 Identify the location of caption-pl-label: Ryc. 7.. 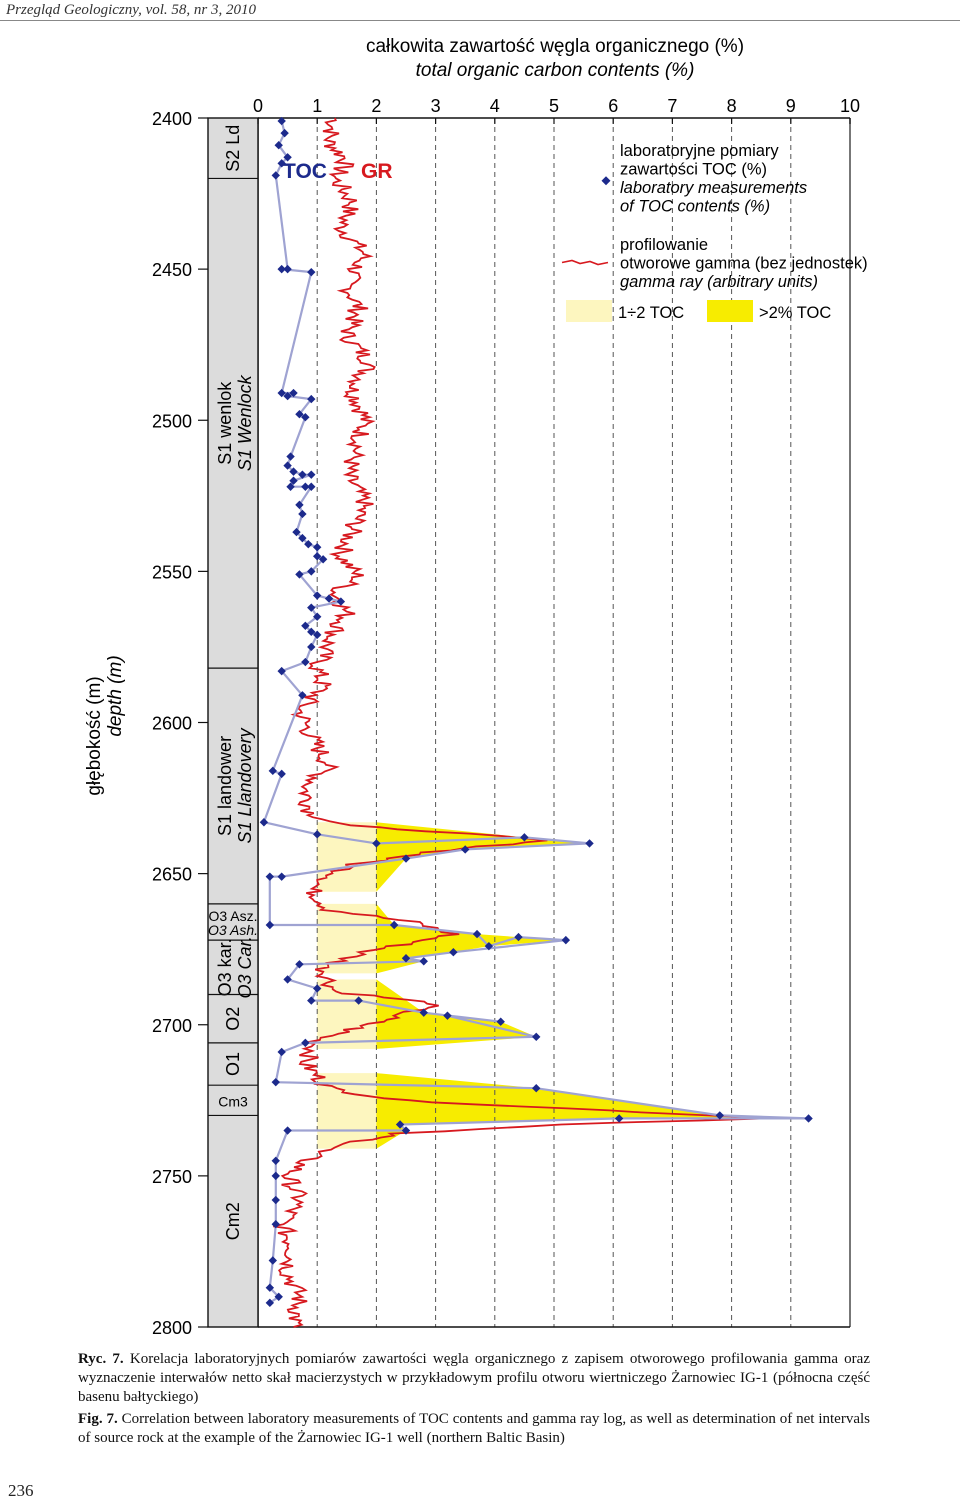
(101, 1359).